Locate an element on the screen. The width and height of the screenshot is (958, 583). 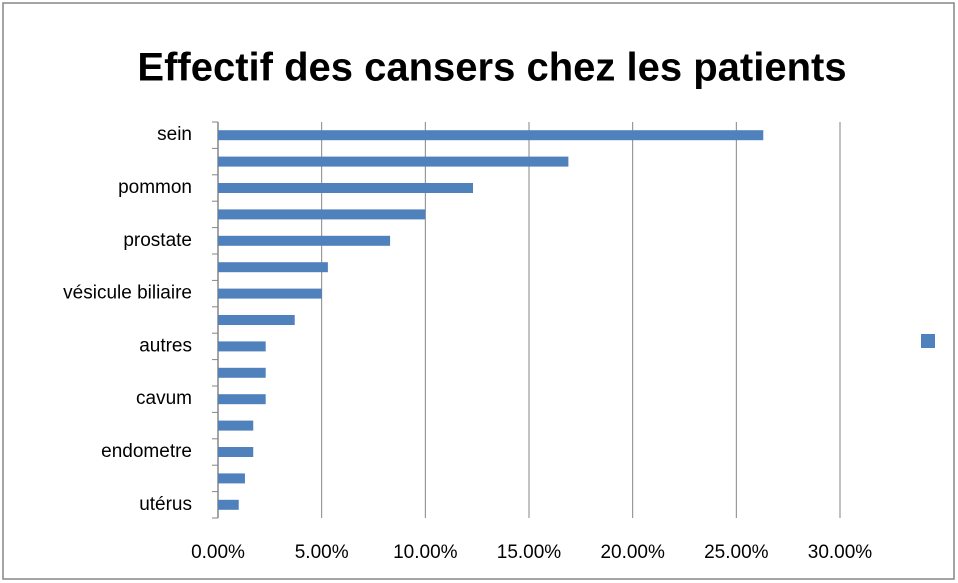
y-tick-label: sein is located at coordinates (174, 134).